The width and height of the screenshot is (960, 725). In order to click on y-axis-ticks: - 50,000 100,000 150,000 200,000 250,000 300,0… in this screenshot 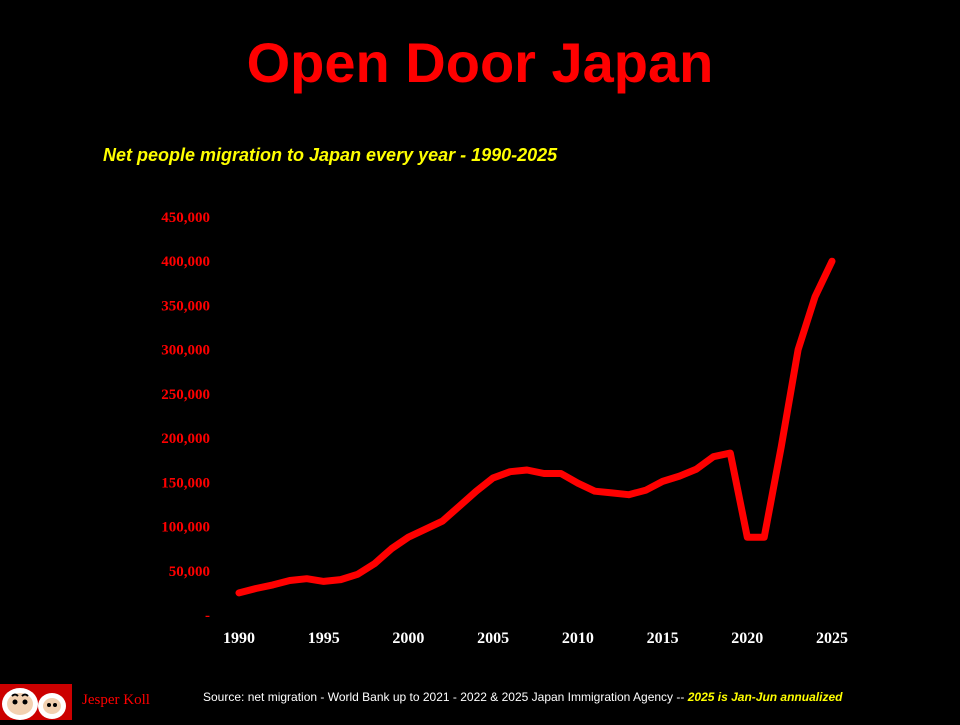, I will do `click(185, 417)`.